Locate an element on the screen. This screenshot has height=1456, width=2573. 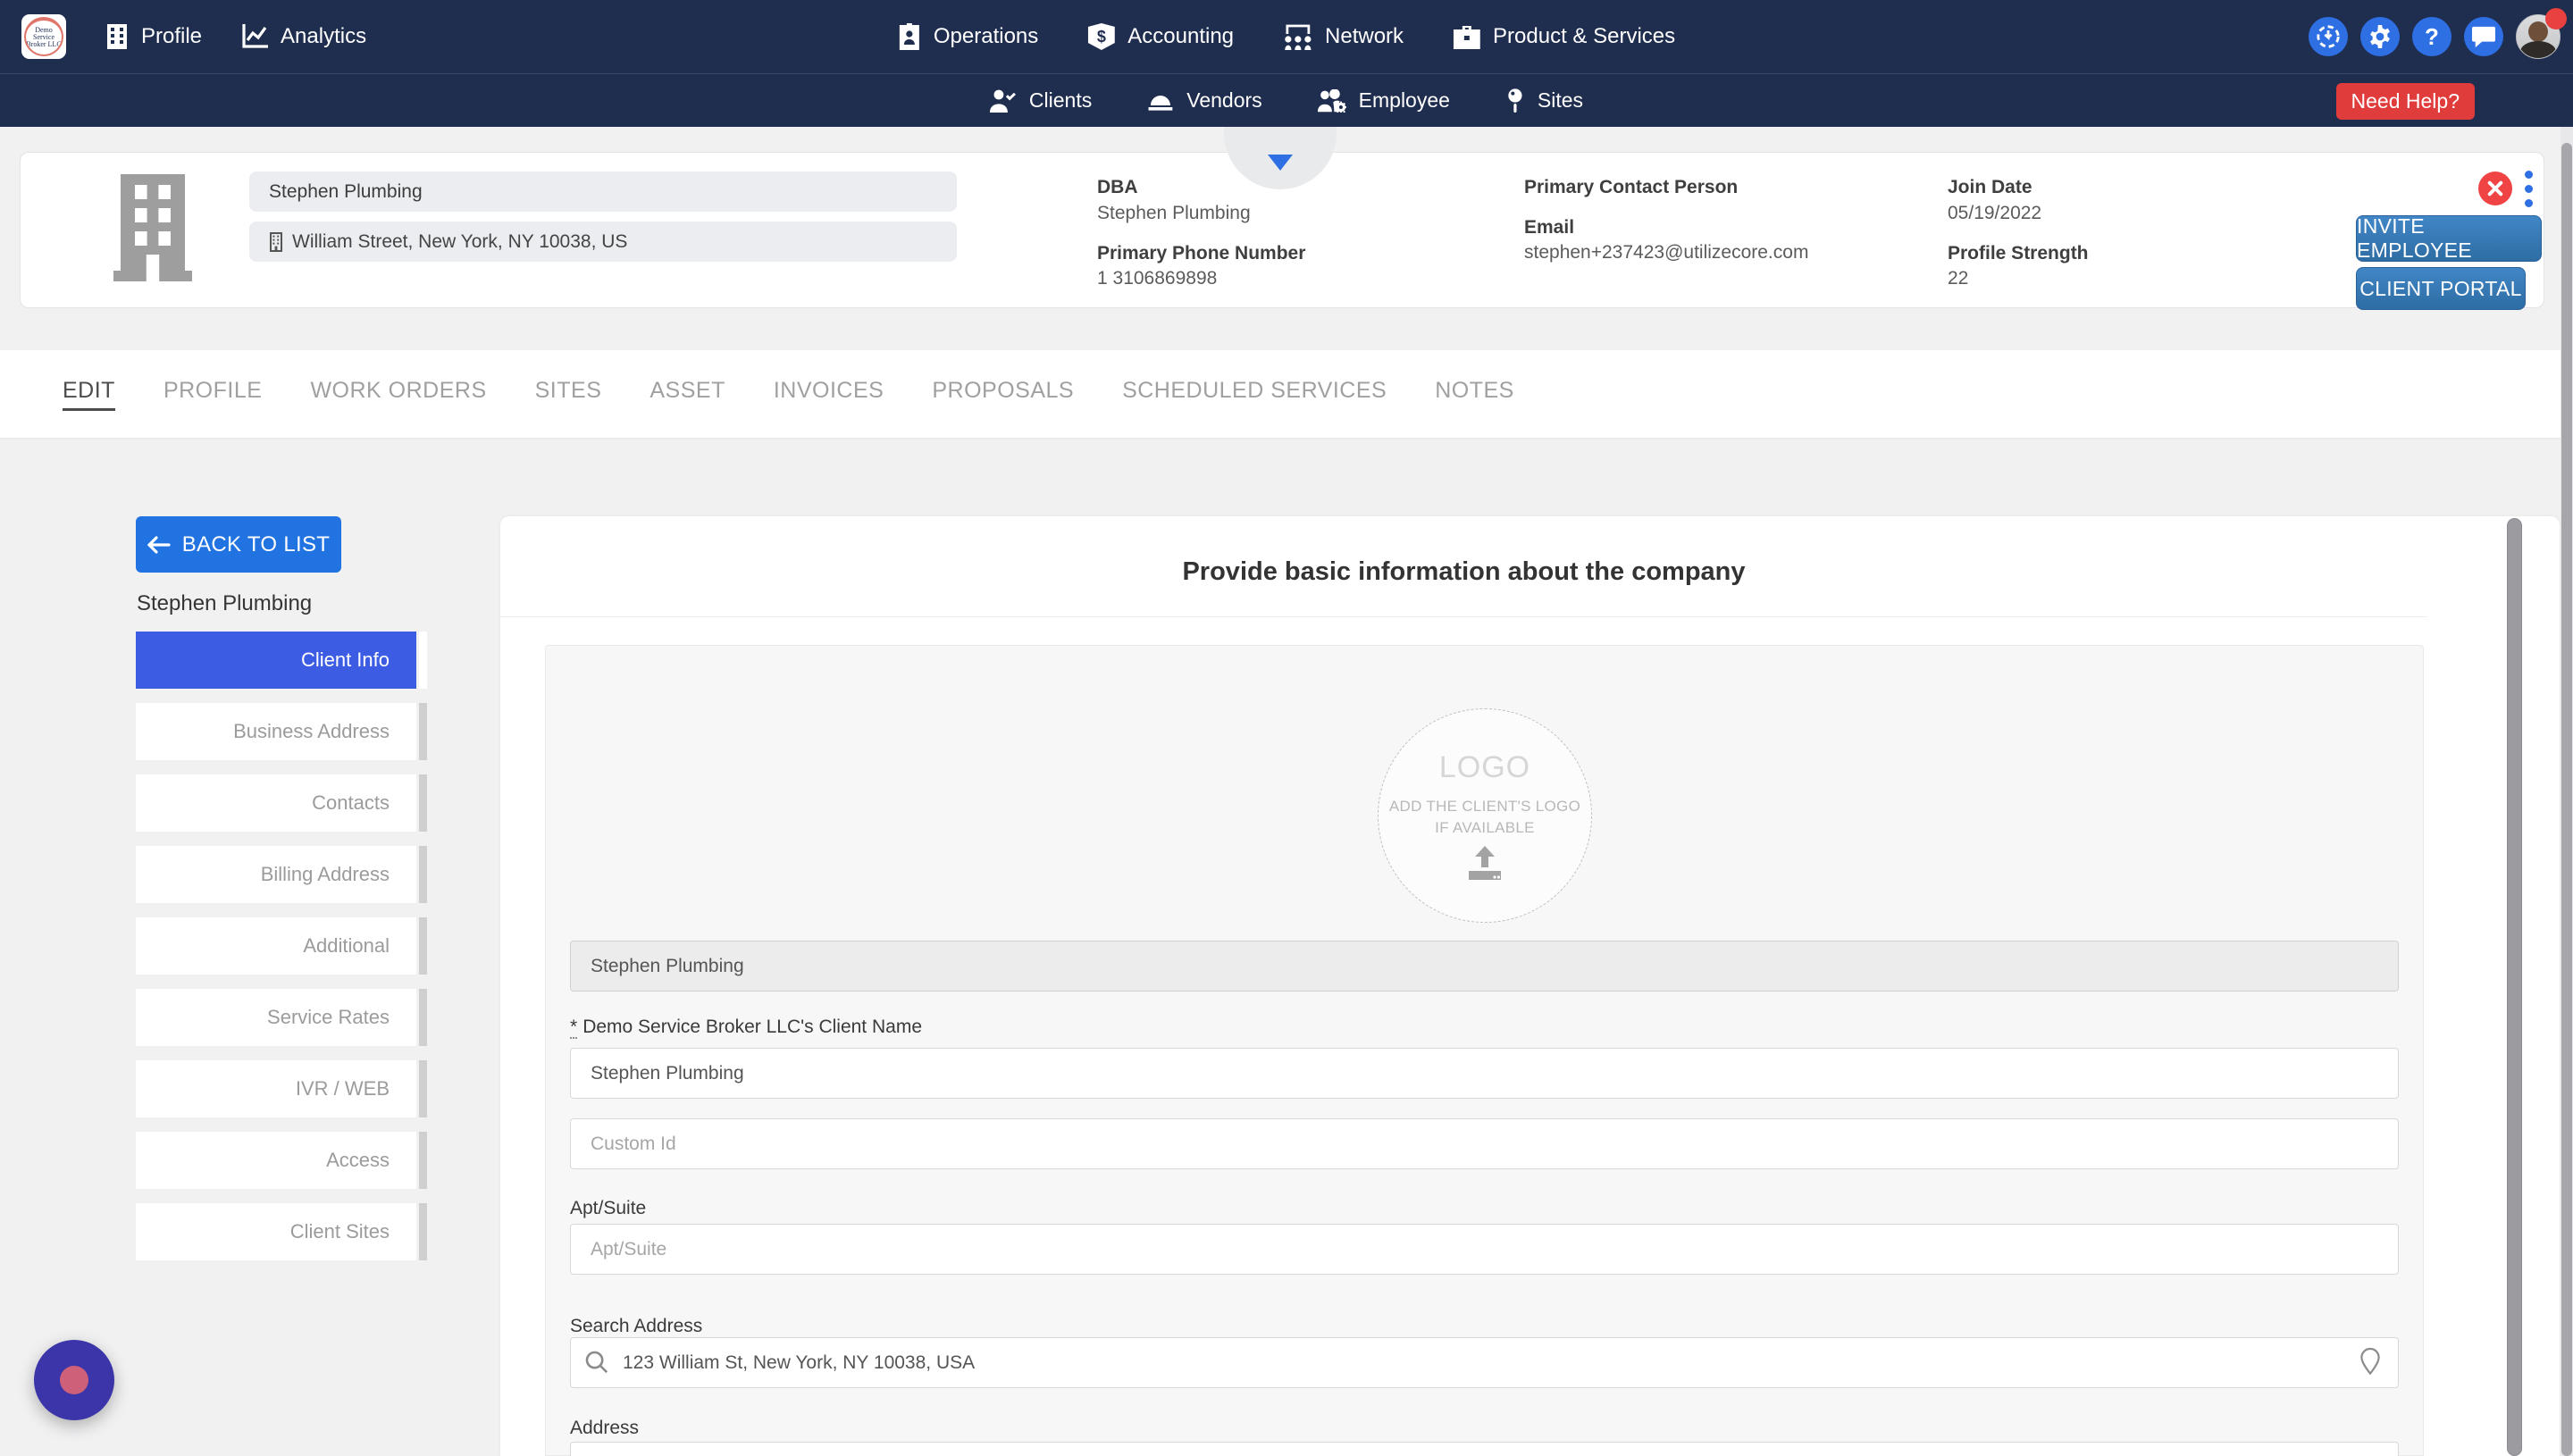
chat-widget-dot-icon is located at coordinates (74, 1380).